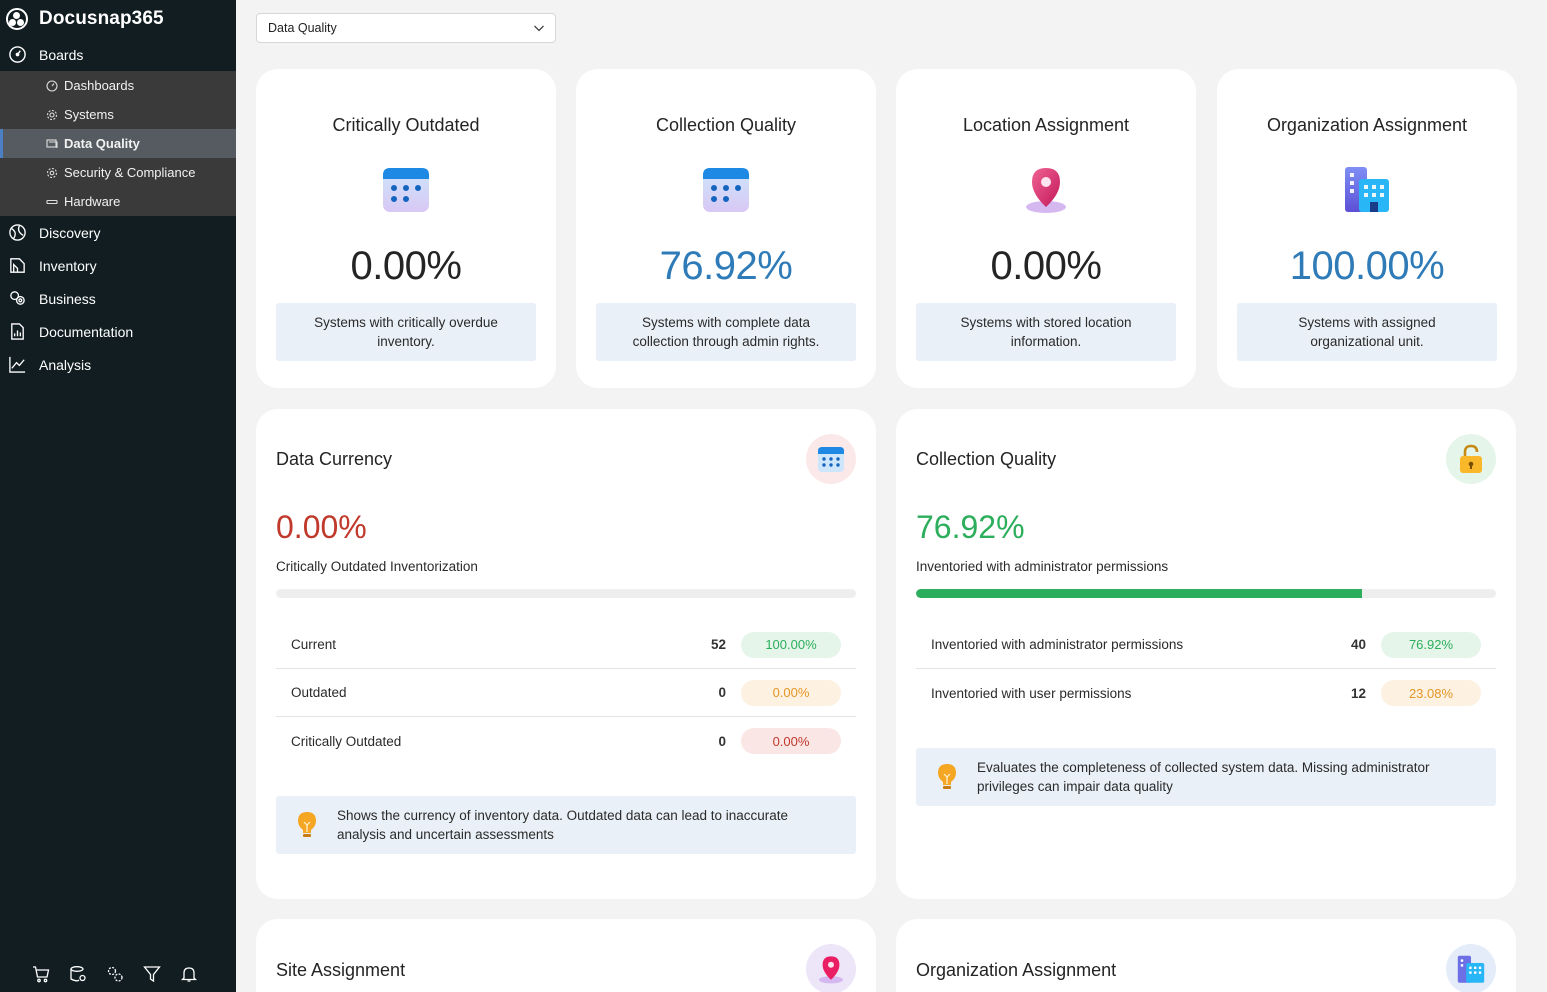 The image size is (1547, 992). What do you see at coordinates (17, 233) in the screenshot?
I see `globe-icon` at bounding box center [17, 233].